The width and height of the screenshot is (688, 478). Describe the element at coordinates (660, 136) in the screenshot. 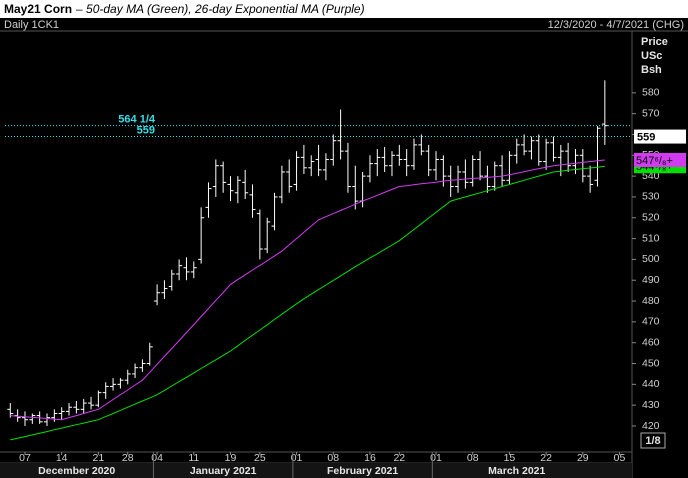

I see `last-price-box` at that location.